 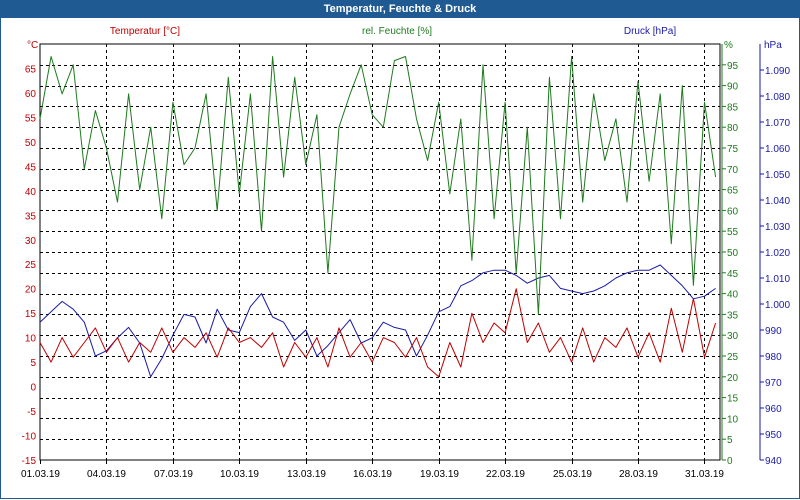 What do you see at coordinates (777, 253) in the screenshot?
I see `pressure-tick-label: 1.020` at bounding box center [777, 253].